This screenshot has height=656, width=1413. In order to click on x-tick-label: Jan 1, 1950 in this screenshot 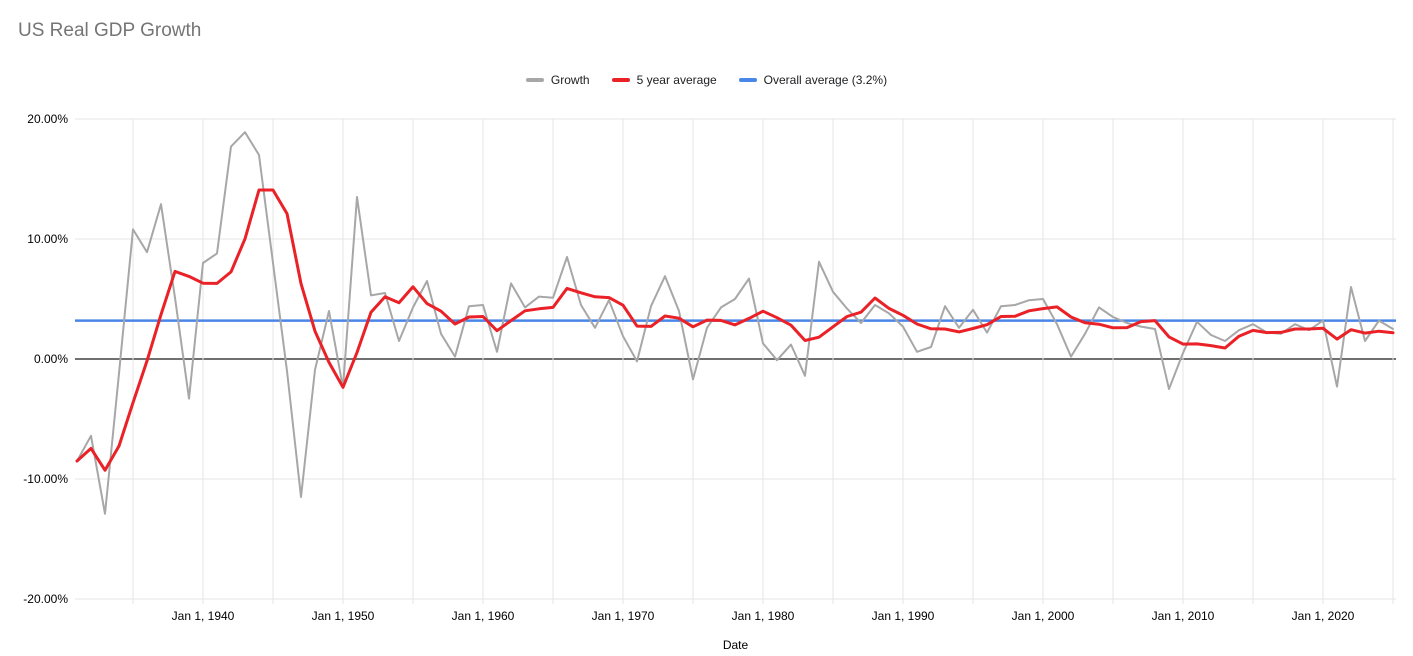, I will do `click(343, 616)`.